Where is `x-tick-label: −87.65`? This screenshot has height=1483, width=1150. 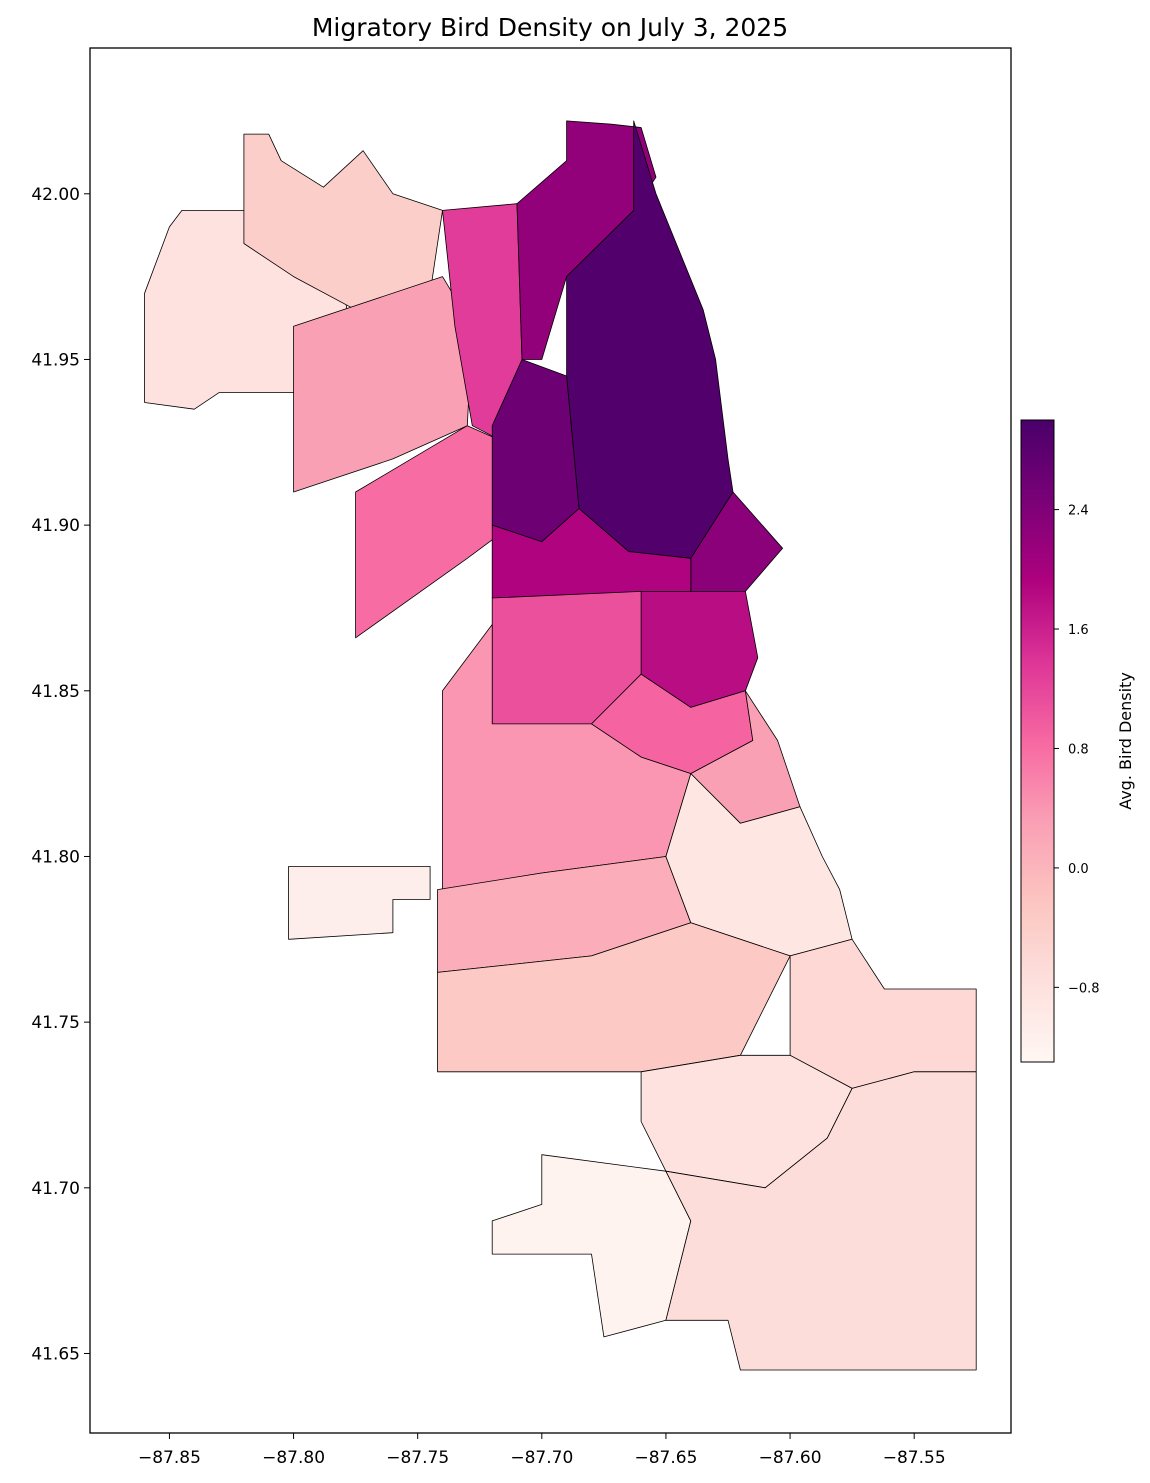
x-tick-label: −87.65 is located at coordinates (665, 1458).